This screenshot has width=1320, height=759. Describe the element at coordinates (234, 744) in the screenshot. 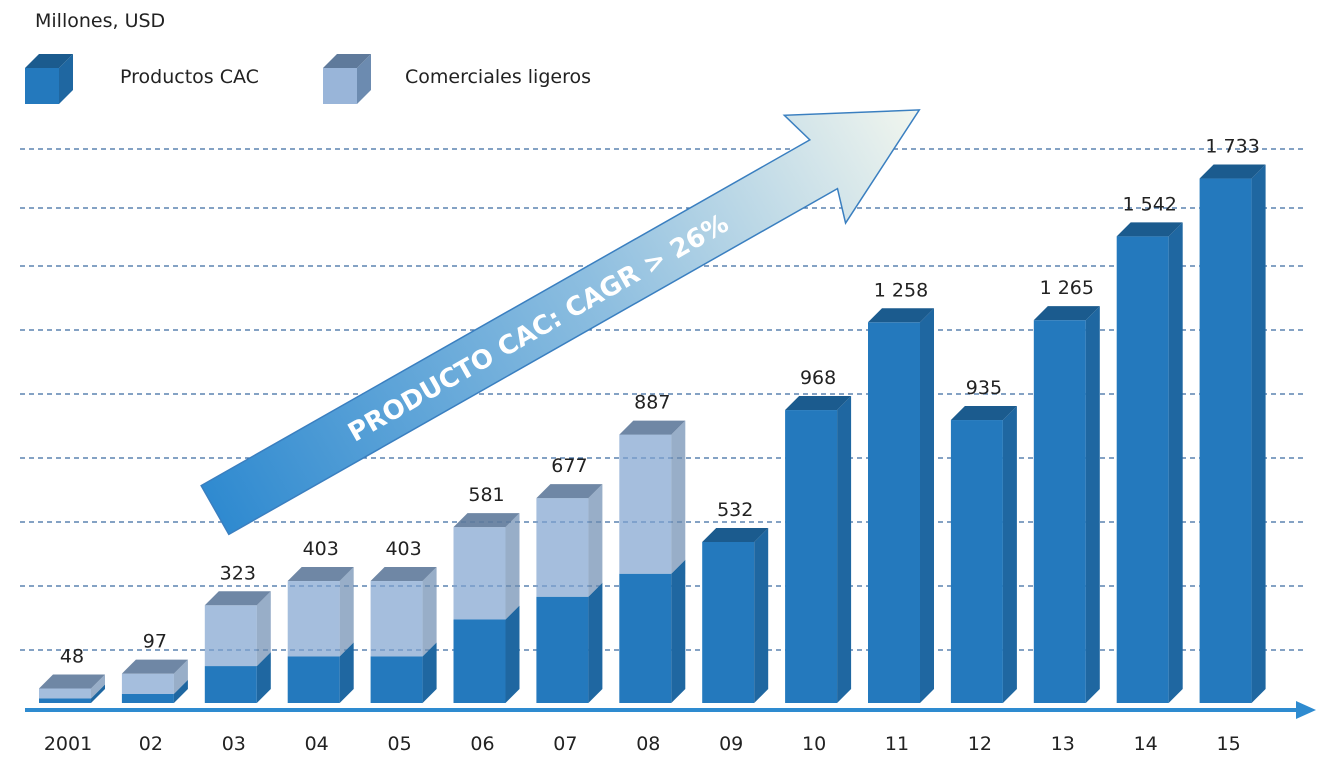

I see `x-tick-label: 03` at that location.